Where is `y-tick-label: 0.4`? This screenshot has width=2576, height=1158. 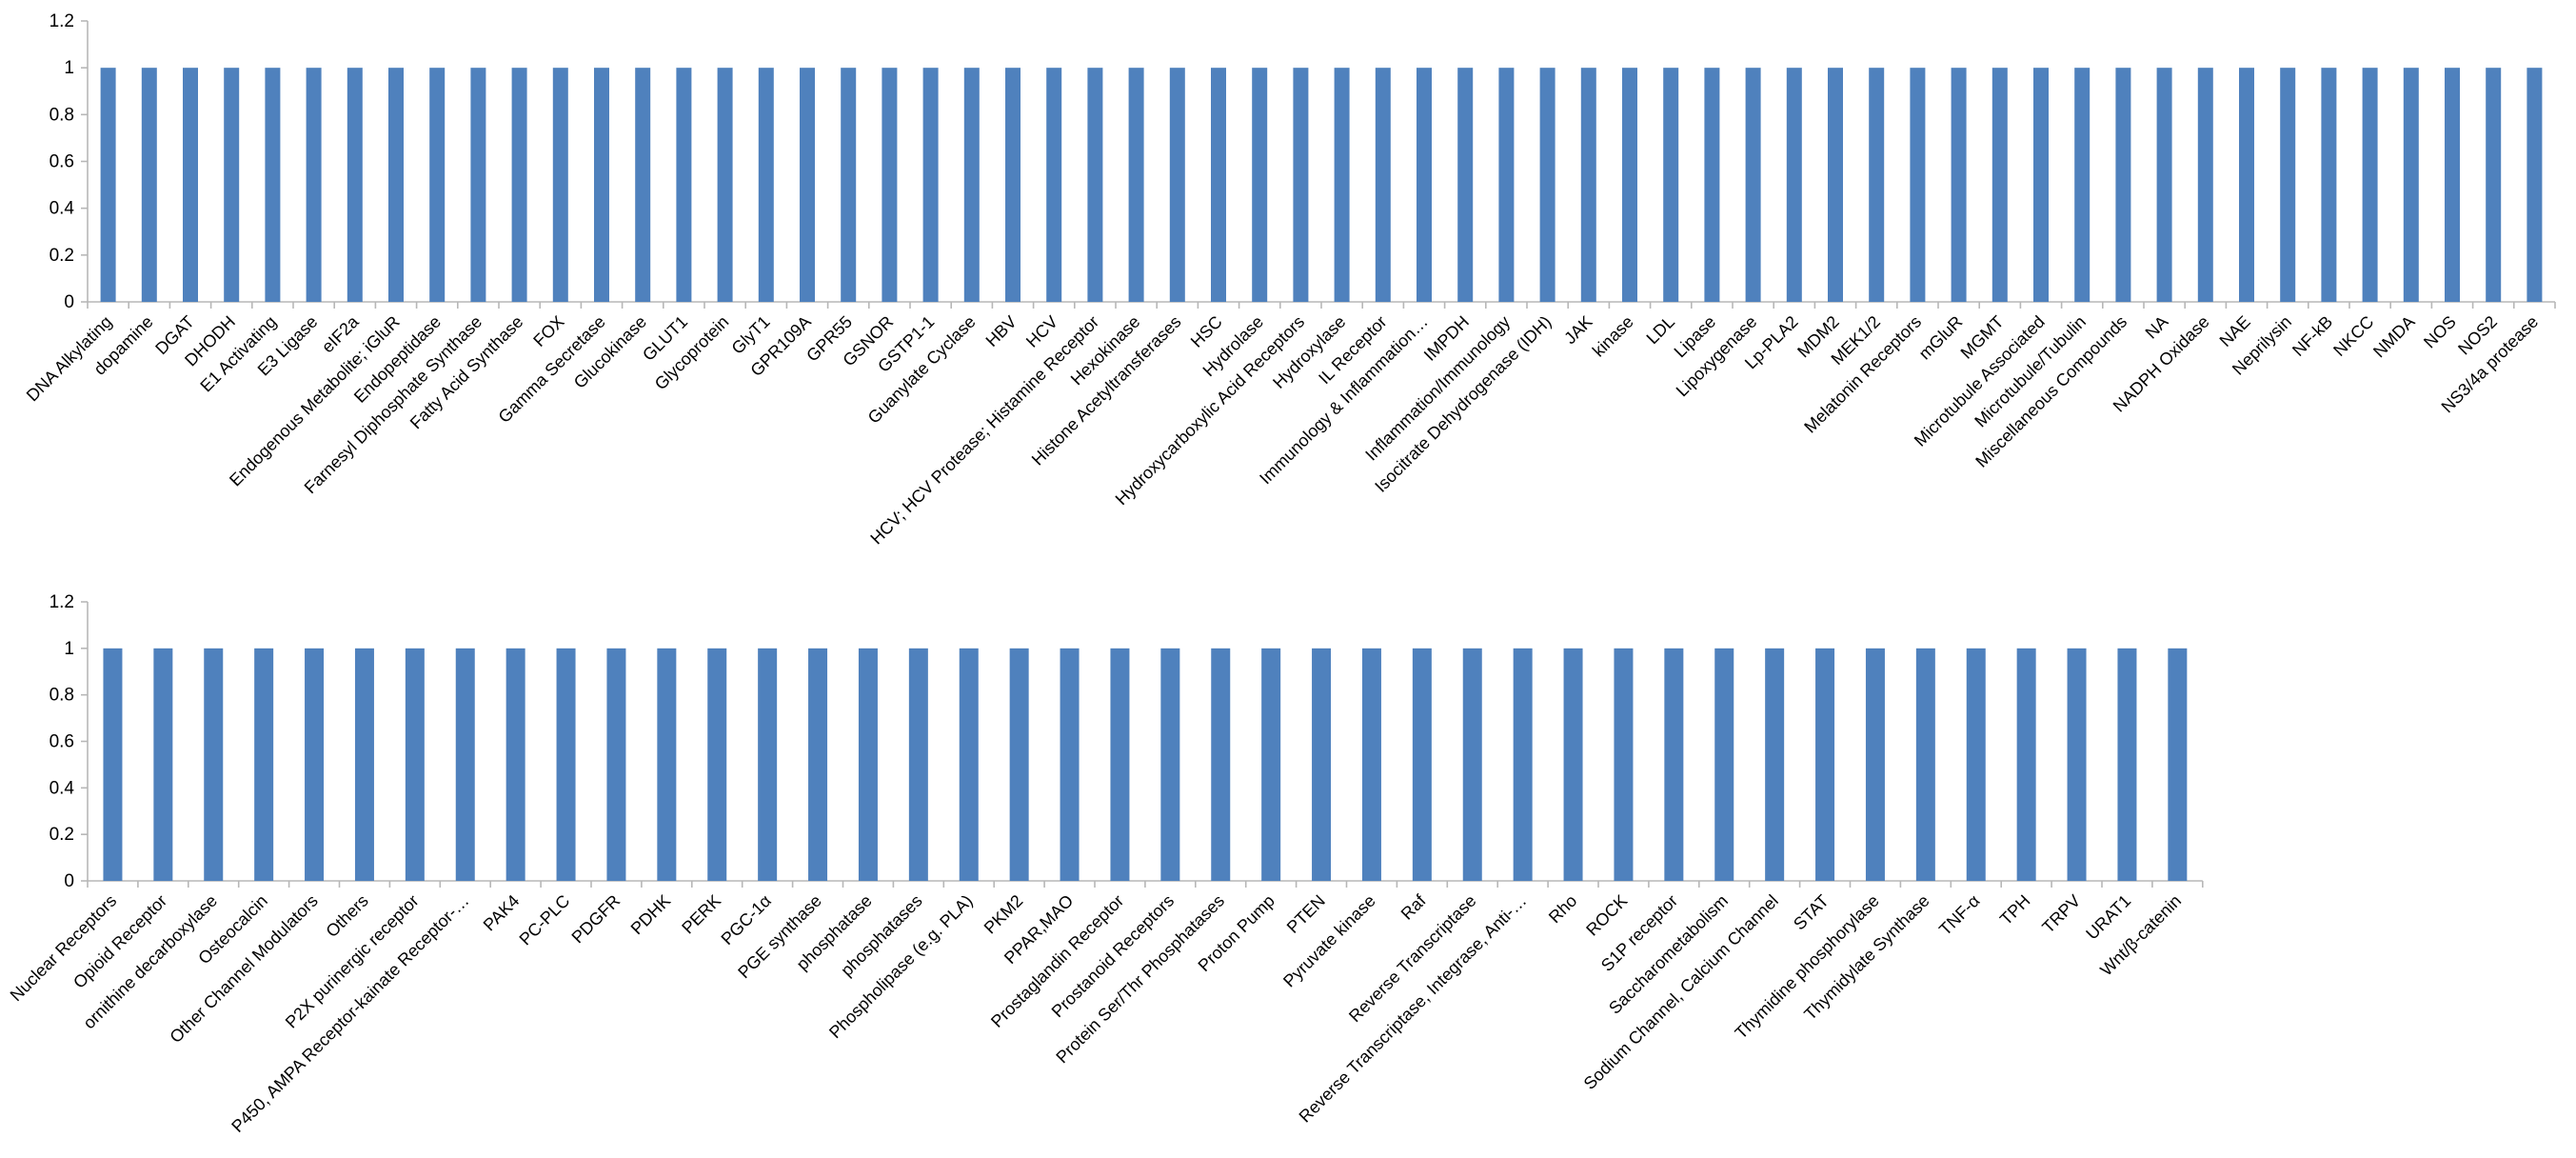
y-tick-label: 0.4 is located at coordinates (62, 209).